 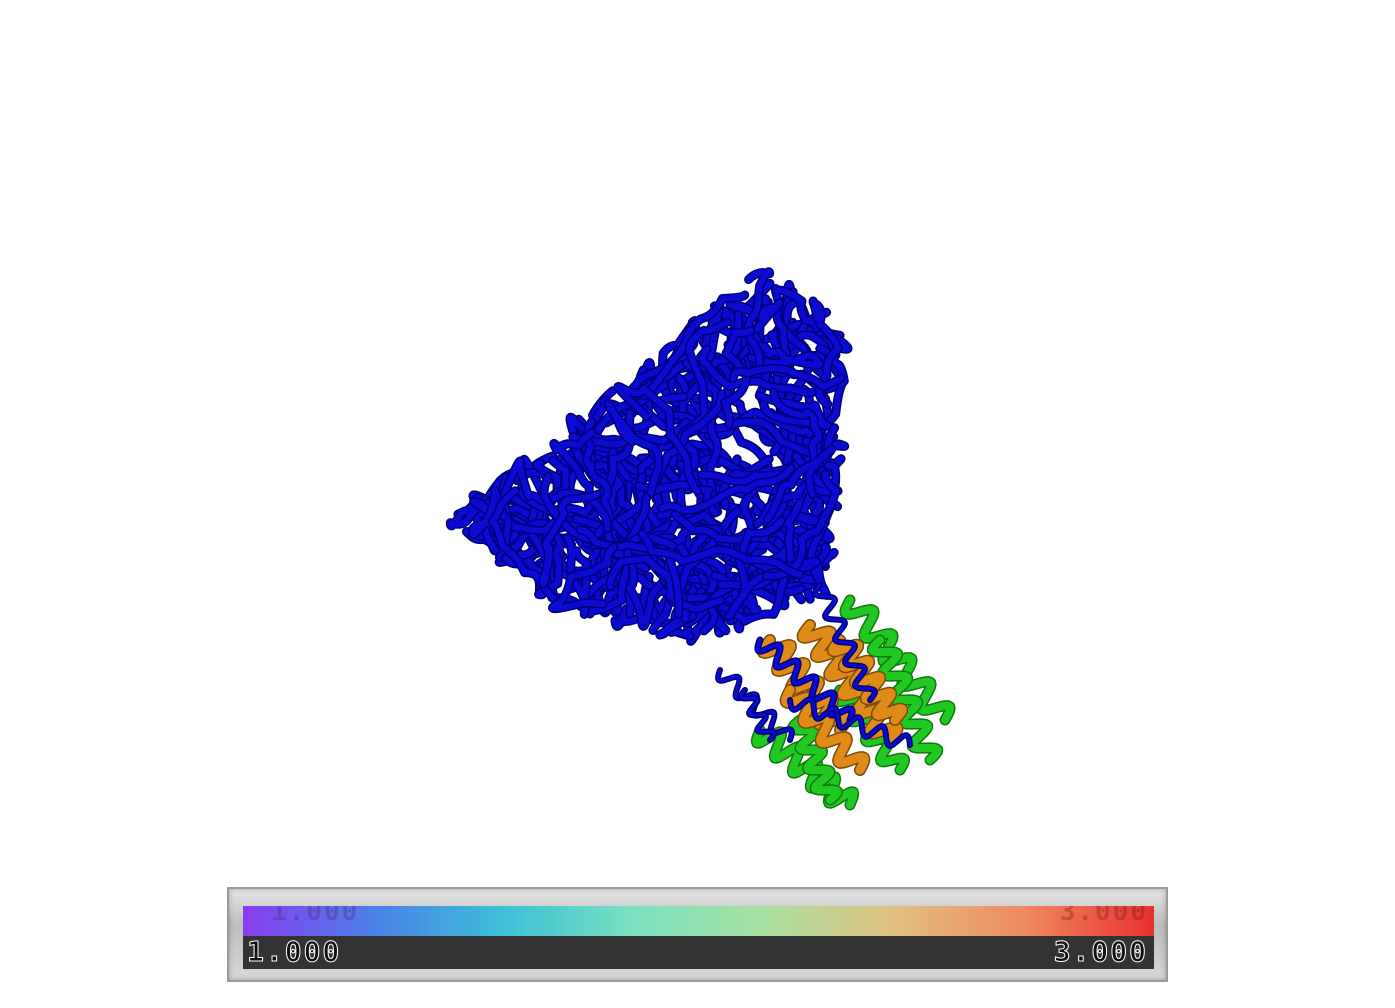 I want to click on color-scale-label-row: 1.000 3.000, so click(x=698, y=952).